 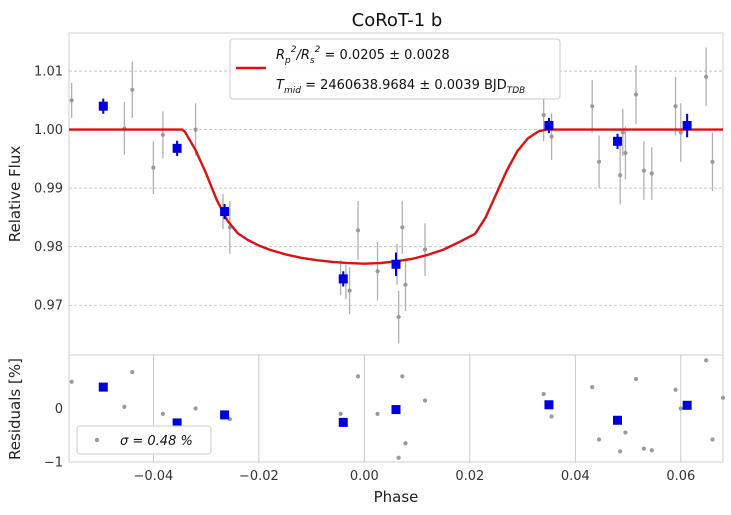 I want to click on sigma-legend-text: σ = 0.48 %, so click(x=156, y=441).